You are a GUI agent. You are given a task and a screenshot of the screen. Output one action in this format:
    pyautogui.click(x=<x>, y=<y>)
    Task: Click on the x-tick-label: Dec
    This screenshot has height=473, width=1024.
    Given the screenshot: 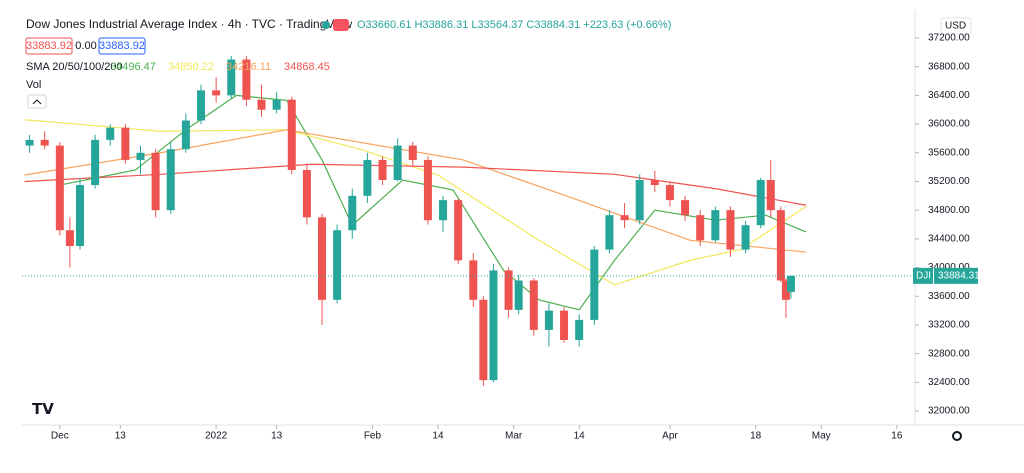 What is the action you would take?
    pyautogui.click(x=60, y=436)
    